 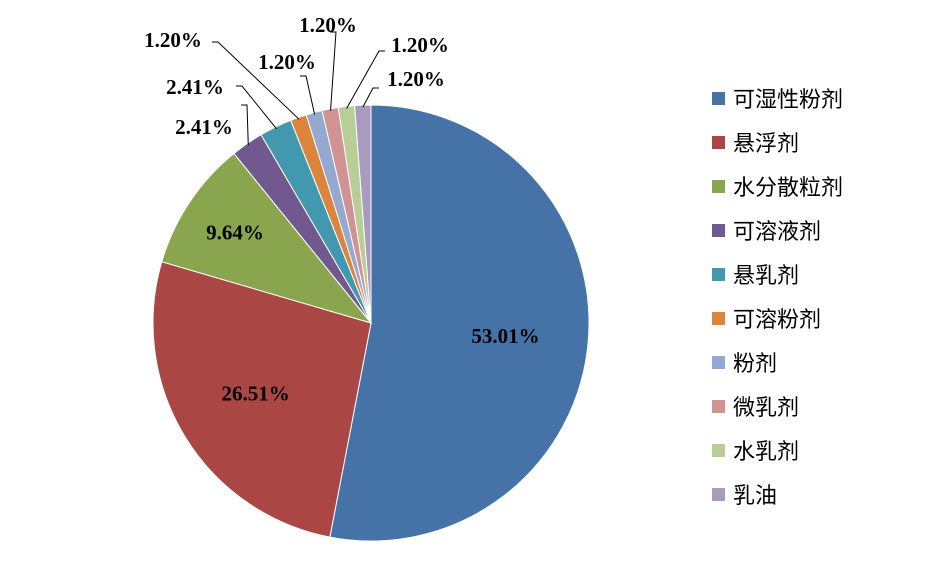 I want to click on legend-item: 悬乳剂, so click(x=817, y=274).